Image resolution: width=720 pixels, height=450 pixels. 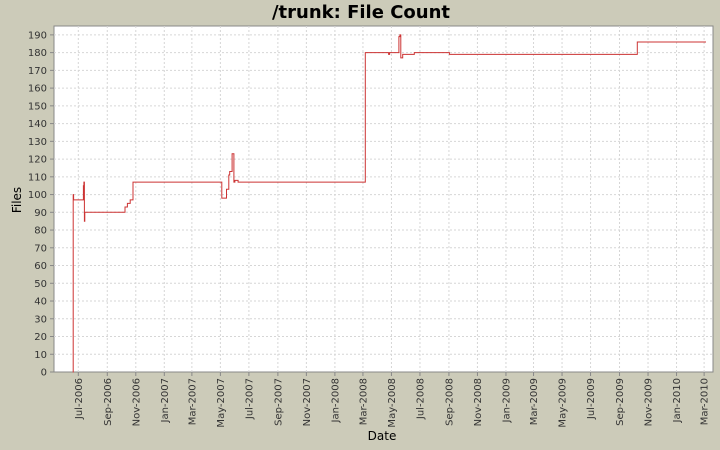 I want to click on x-tick-label: Nov-2007, so click(x=307, y=402).